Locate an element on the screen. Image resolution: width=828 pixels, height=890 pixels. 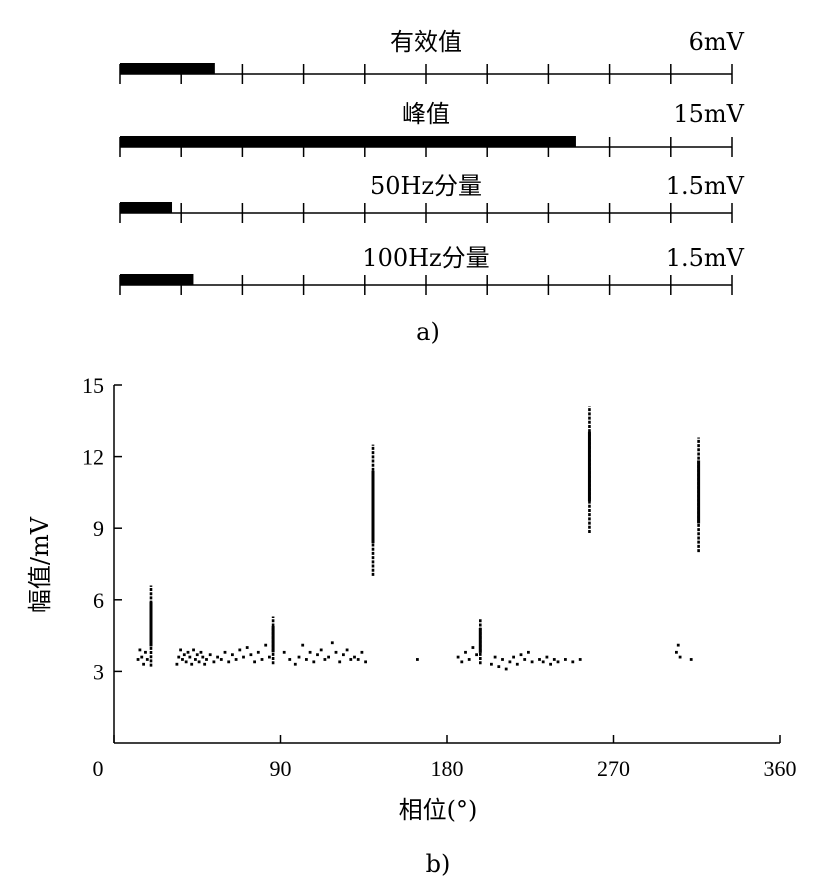
meter-full-scale: 15mV is located at coordinates (708, 114).